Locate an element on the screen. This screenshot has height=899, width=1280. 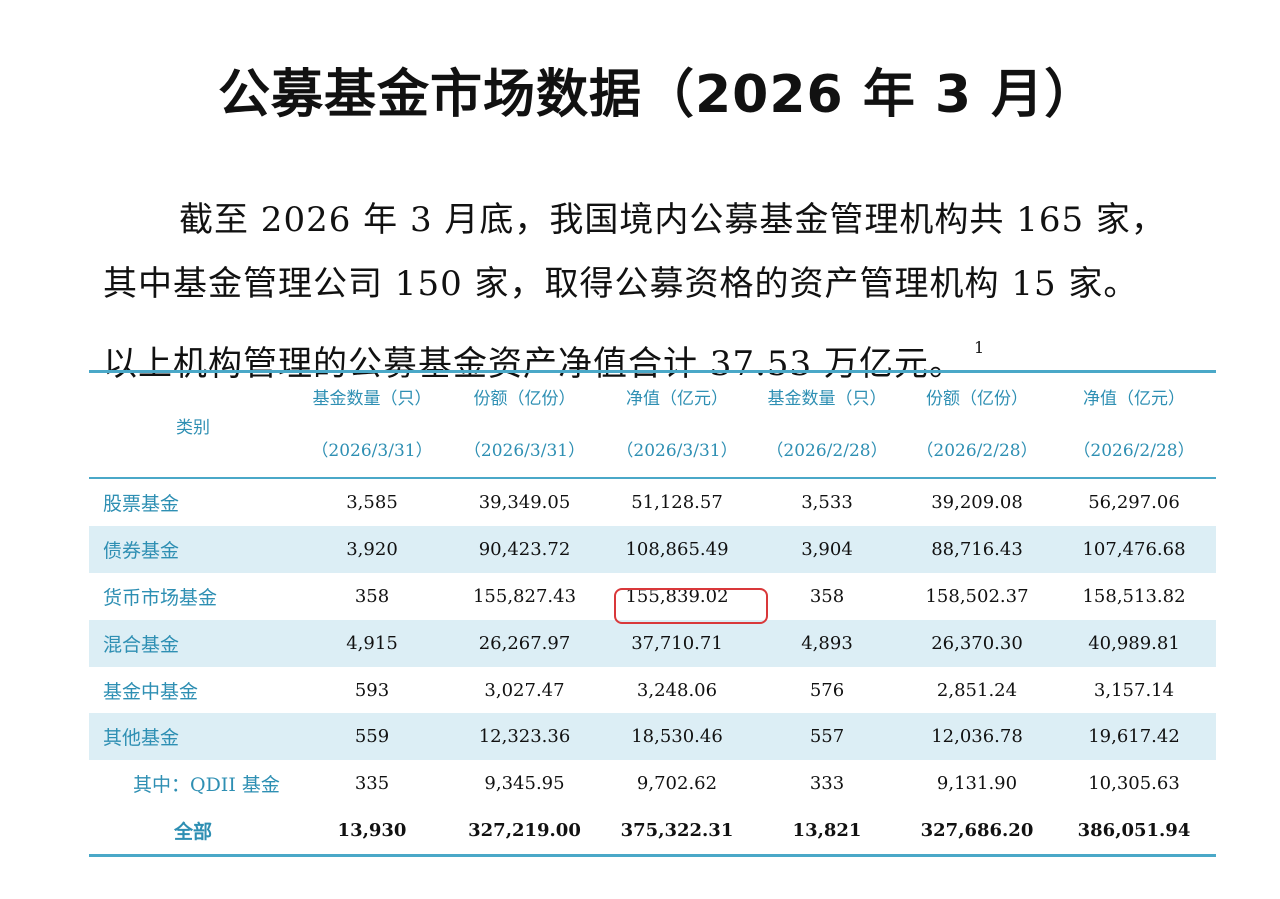
table-cell: 557 is located at coordinates (827, 737).